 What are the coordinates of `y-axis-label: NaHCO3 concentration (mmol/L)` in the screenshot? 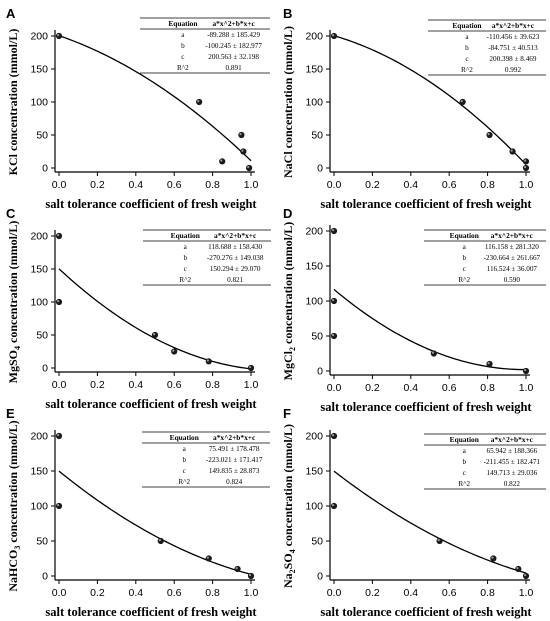 It's located at (14, 505).